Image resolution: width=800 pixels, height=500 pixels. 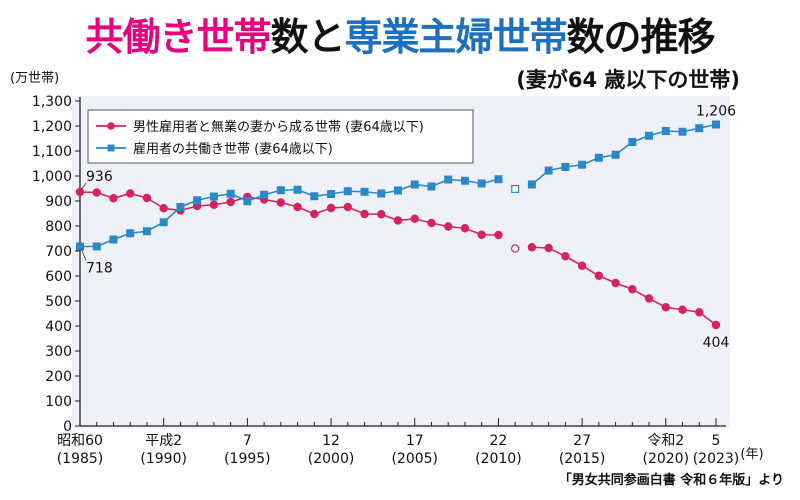 I want to click on chart-title: 共働き世帯数と専業主婦世帯数の推移, so click(x=400, y=33).